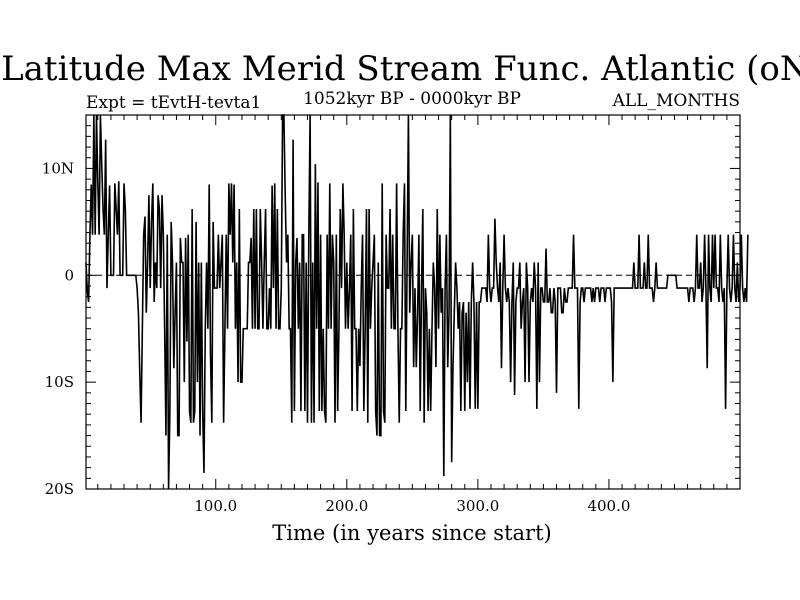 This screenshot has width=800, height=600. I want to click on y-tick-label: 0, so click(69, 275).